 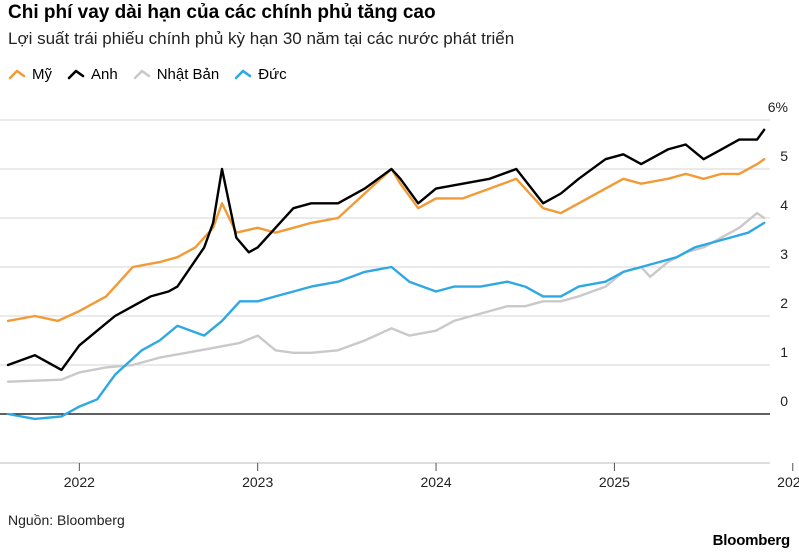 What do you see at coordinates (42, 74) in the screenshot?
I see `legend-label: Mỹ` at bounding box center [42, 74].